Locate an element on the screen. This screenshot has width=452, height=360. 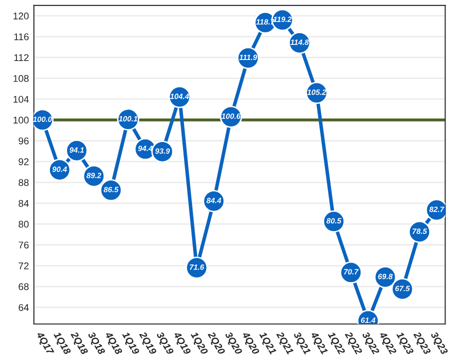
y-tick-label: 108 is located at coordinates (21, 78).